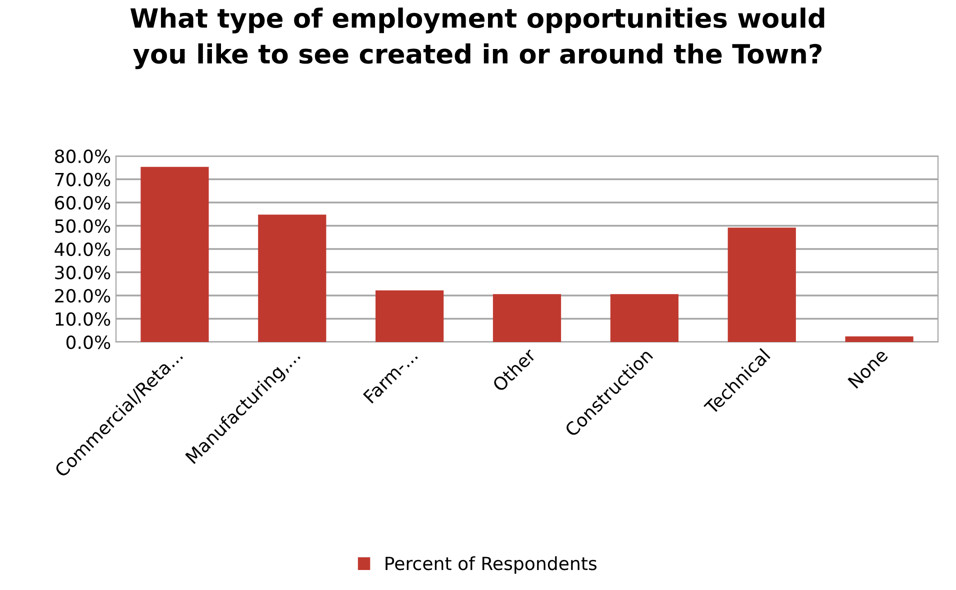 The height and width of the screenshot is (590, 956). What do you see at coordinates (82, 273) in the screenshot?
I see `y-tick-label: 30.0%` at bounding box center [82, 273].